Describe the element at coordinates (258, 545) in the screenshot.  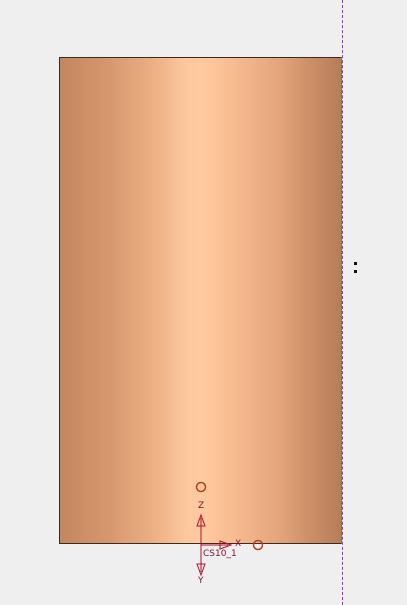
I see `point-marker-right` at that location.